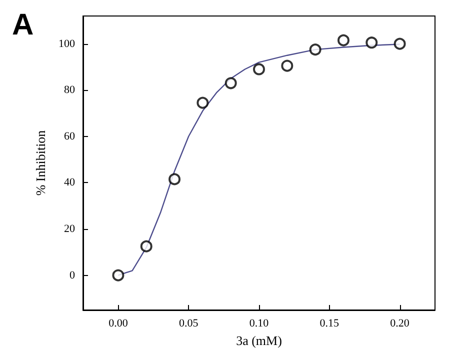  Describe the element at coordinates (70, 182) in the screenshot. I see `y-tick-label: 40` at that location.